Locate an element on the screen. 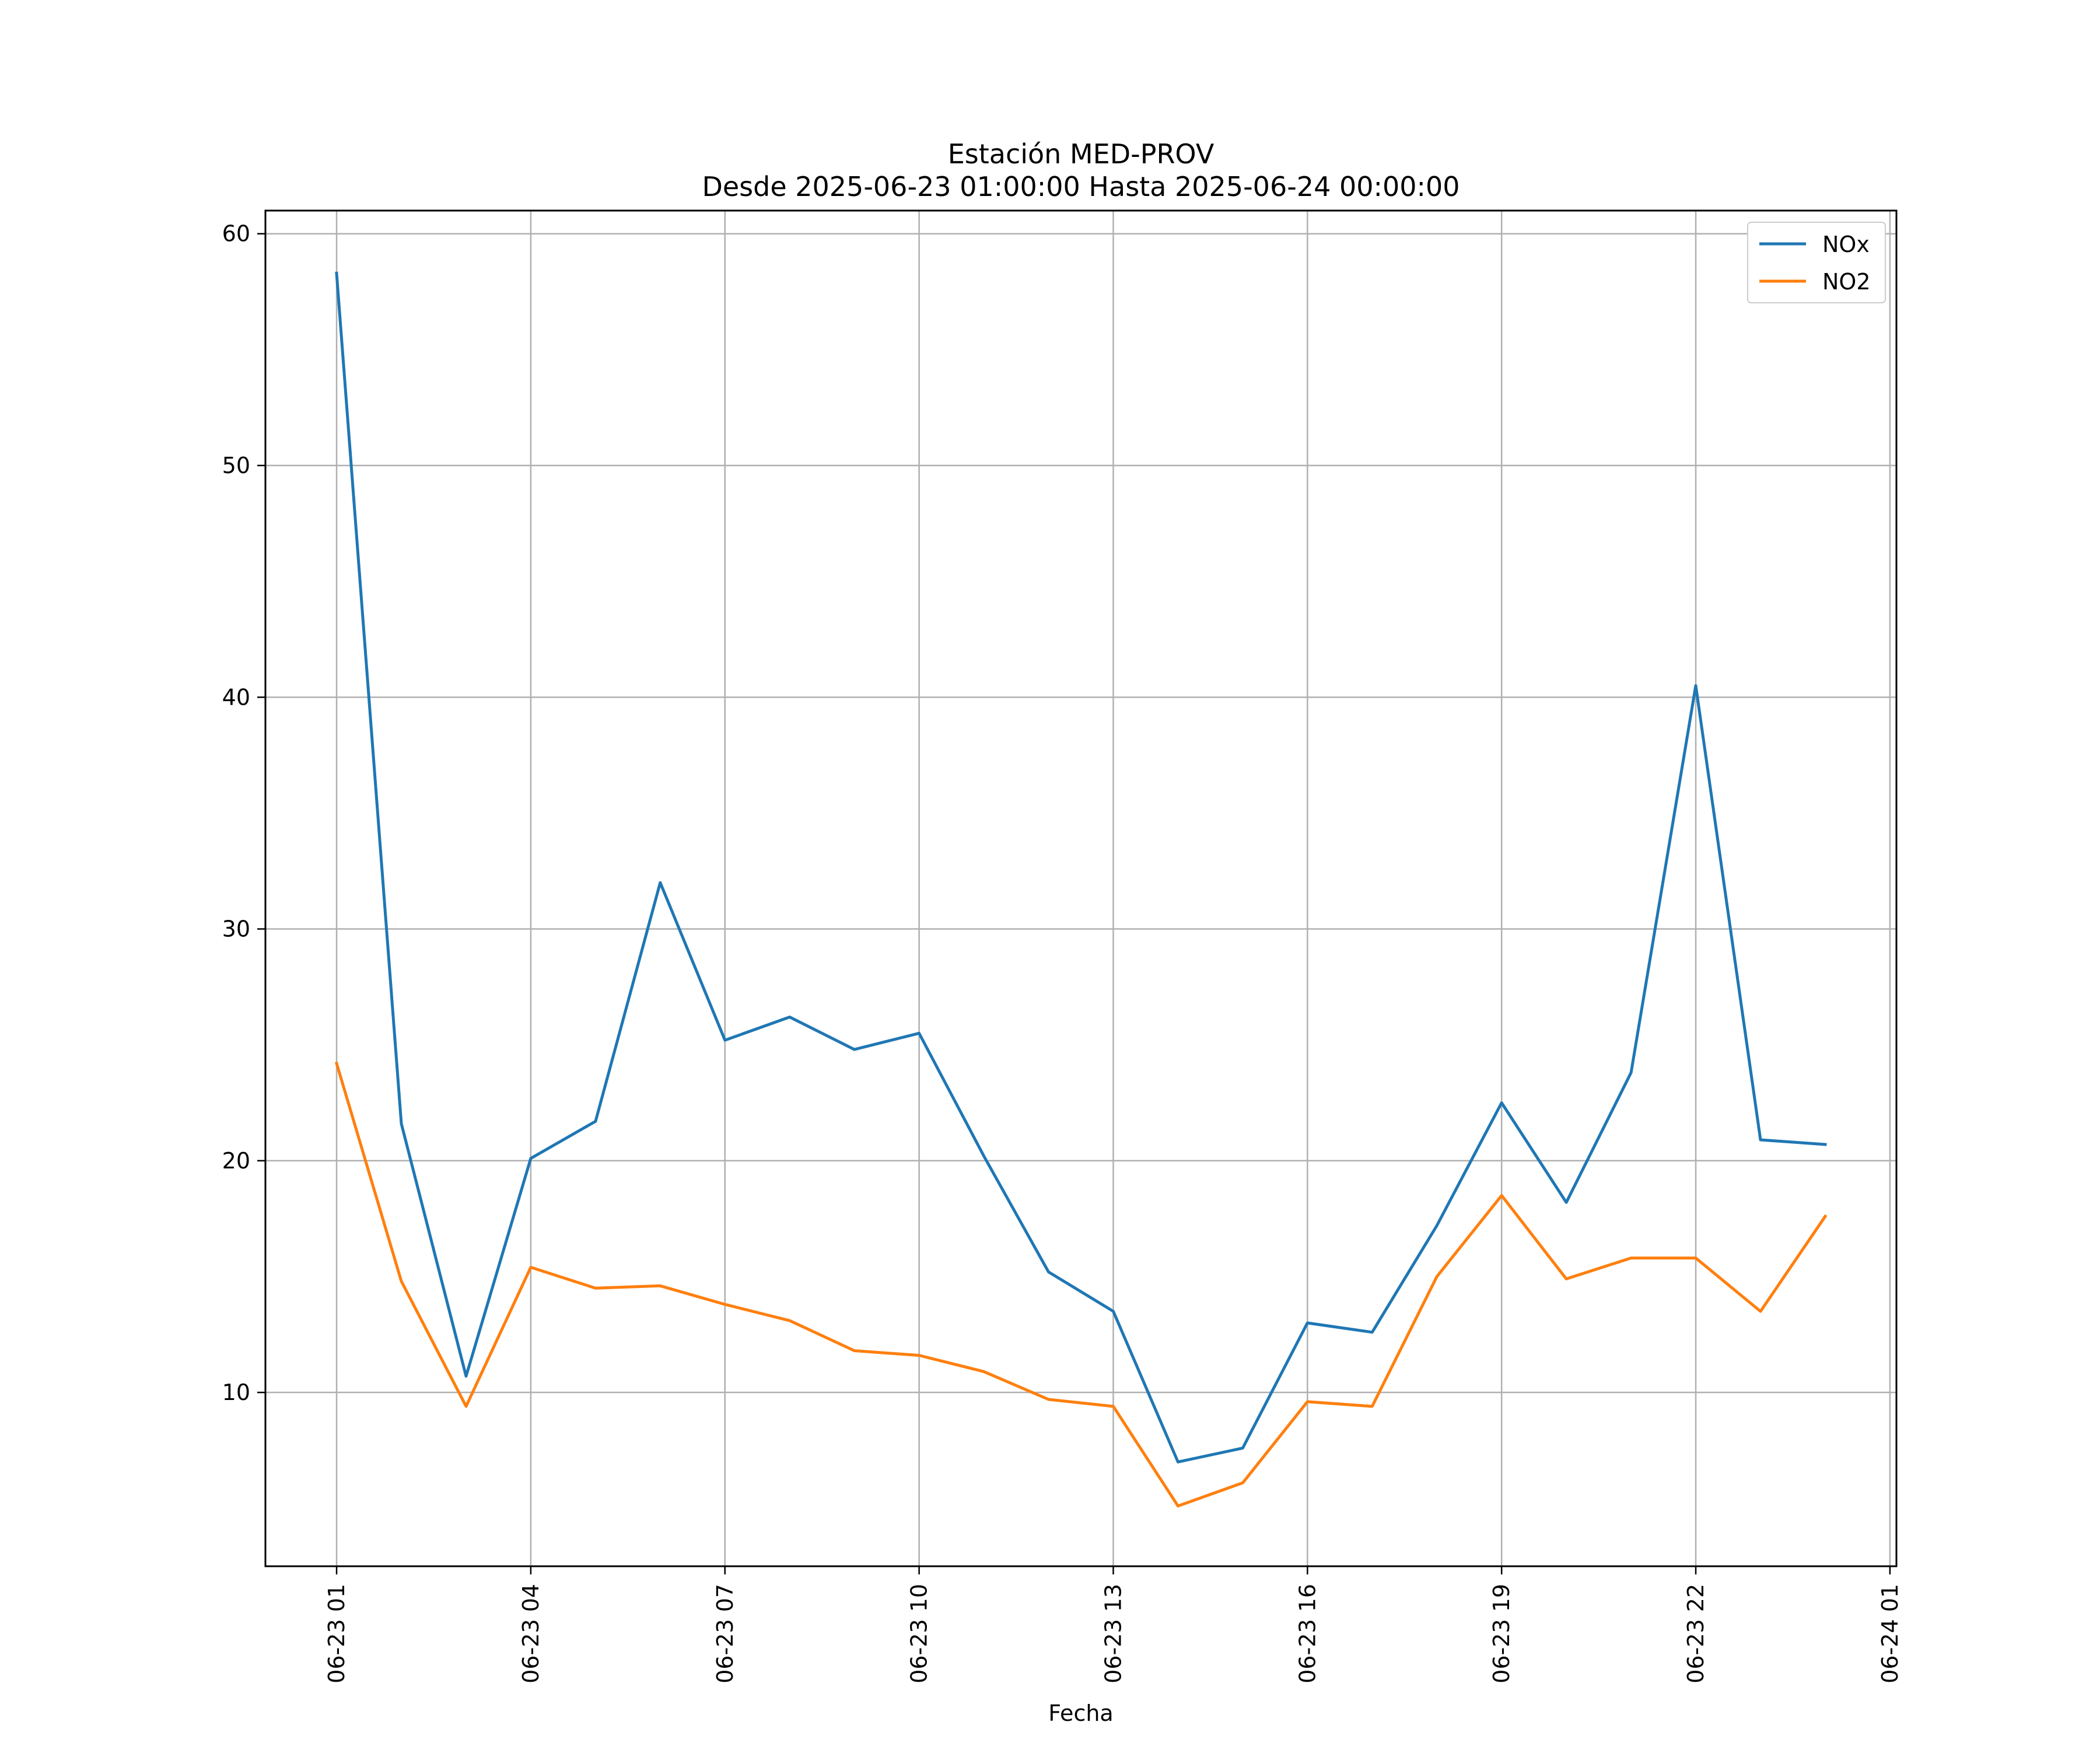 Image resolution: width=2100 pixels, height=1750 pixels. x-tick-label: 06-23 07 is located at coordinates (725, 1634).